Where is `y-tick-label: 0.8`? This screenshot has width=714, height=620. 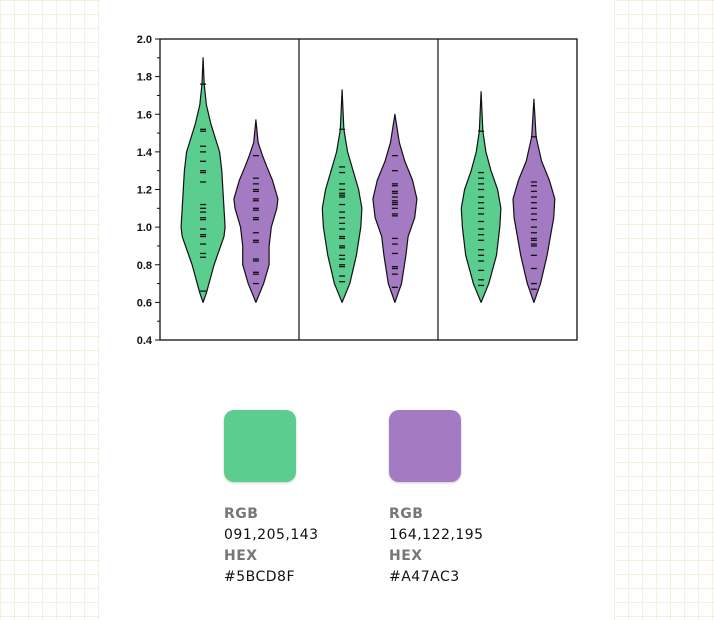 y-tick-label: 0.8 is located at coordinates (144, 266).